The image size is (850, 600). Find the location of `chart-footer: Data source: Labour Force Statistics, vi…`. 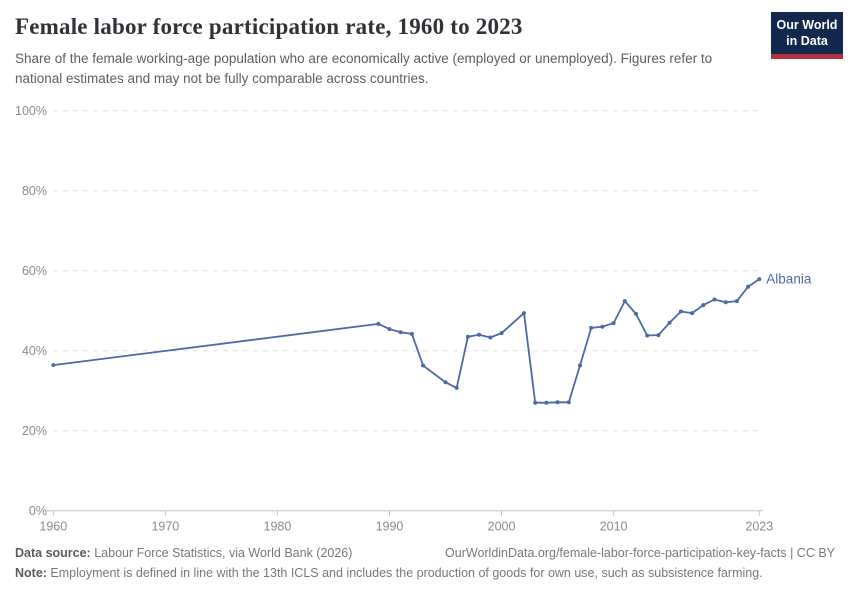

chart-footer: Data source: Labour Force Statistics, vi… is located at coordinates (425, 563).